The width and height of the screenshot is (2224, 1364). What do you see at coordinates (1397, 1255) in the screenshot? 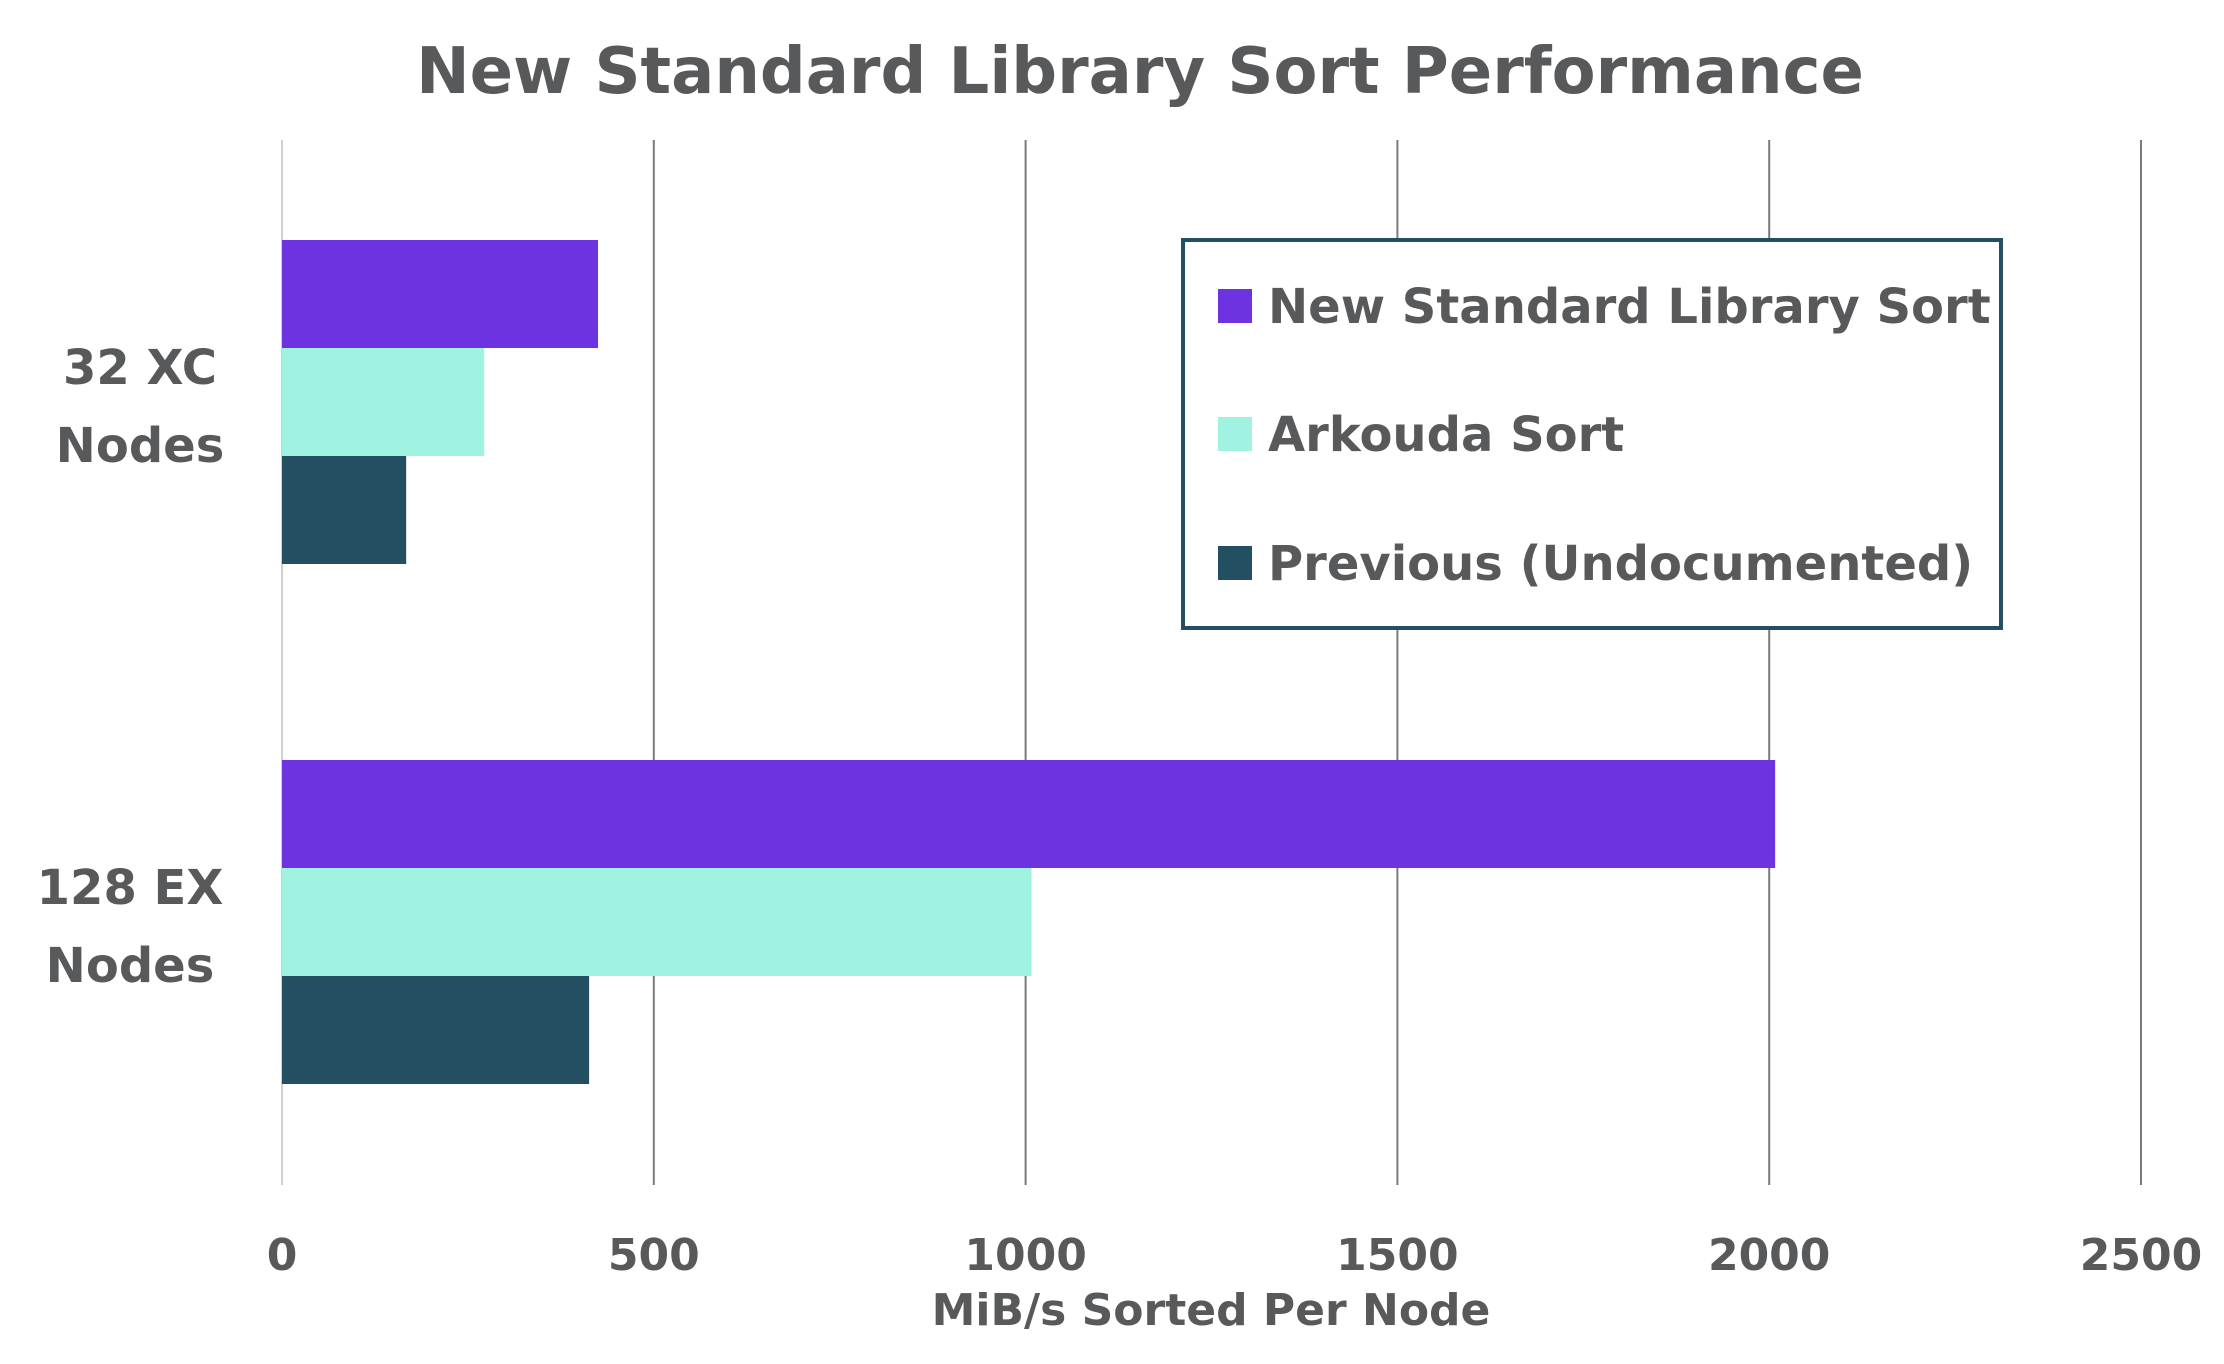
I see `x-tick-label: 1500` at bounding box center [1397, 1255].